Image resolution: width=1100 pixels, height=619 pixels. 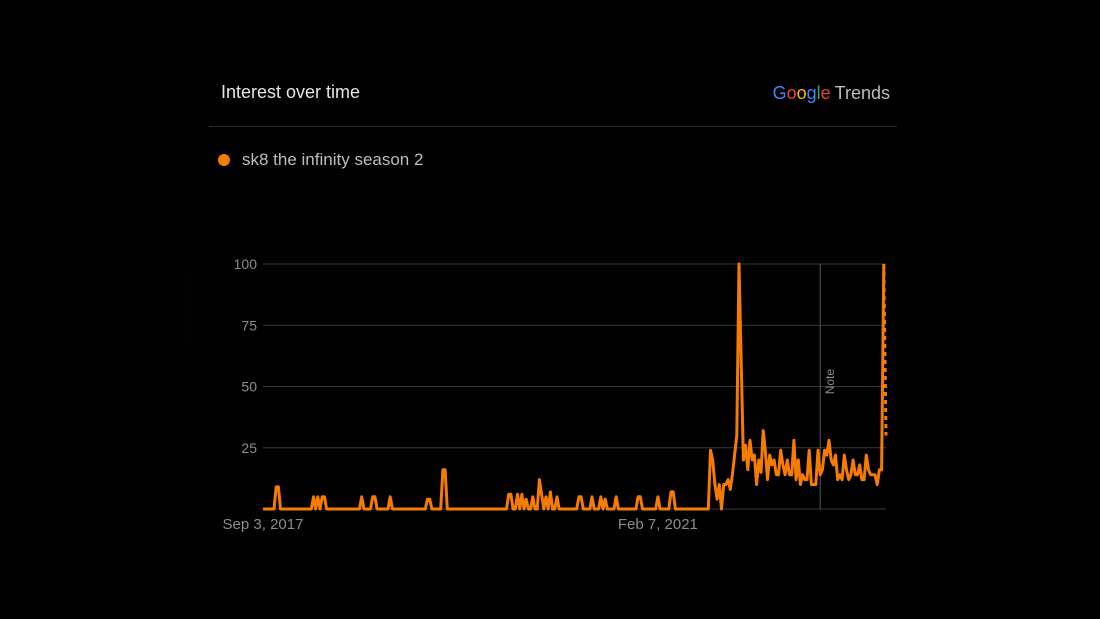 I want to click on google-trends-logo: Google Trends, so click(x=831, y=93).